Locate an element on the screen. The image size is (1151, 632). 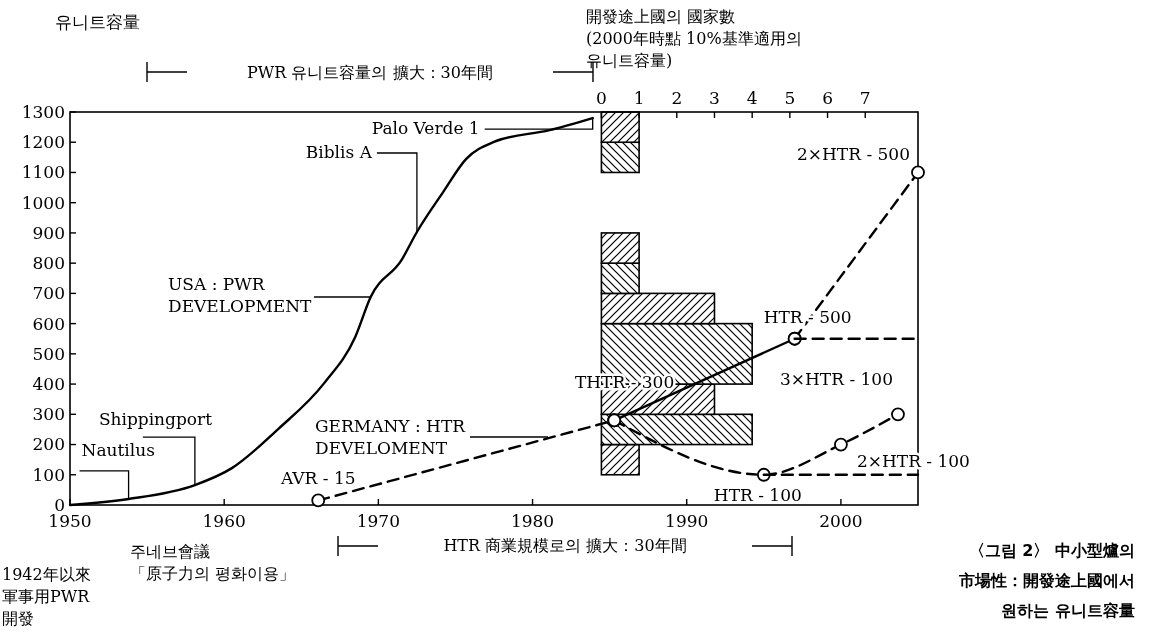
y-tick-label: 1200 is located at coordinates (43, 142).